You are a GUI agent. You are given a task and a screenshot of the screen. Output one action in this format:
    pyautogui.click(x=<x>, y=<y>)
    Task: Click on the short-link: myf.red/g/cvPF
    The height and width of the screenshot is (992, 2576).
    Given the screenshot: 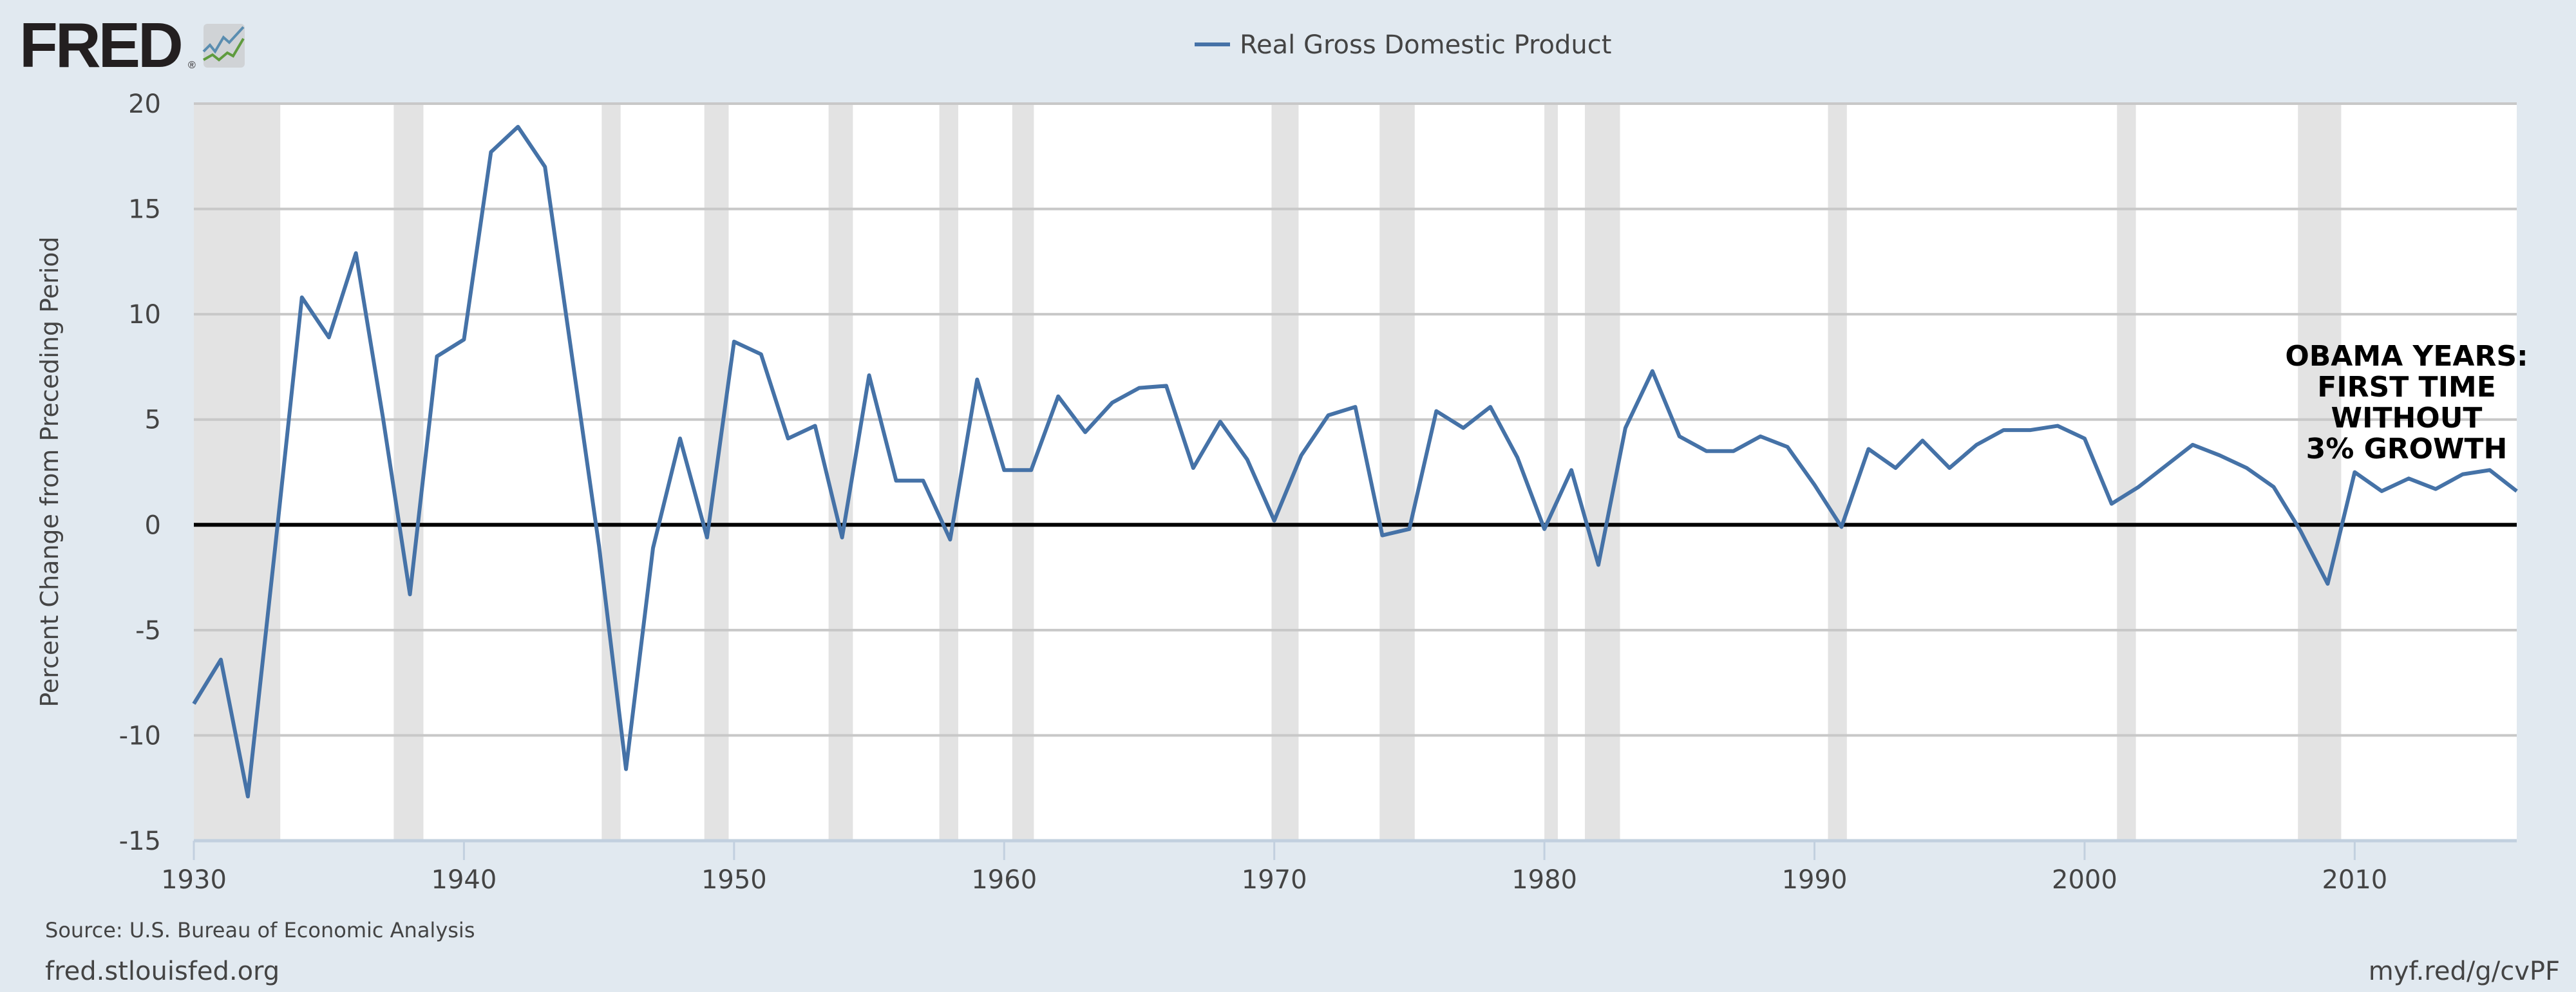 What is the action you would take?
    pyautogui.click(x=2464, y=971)
    